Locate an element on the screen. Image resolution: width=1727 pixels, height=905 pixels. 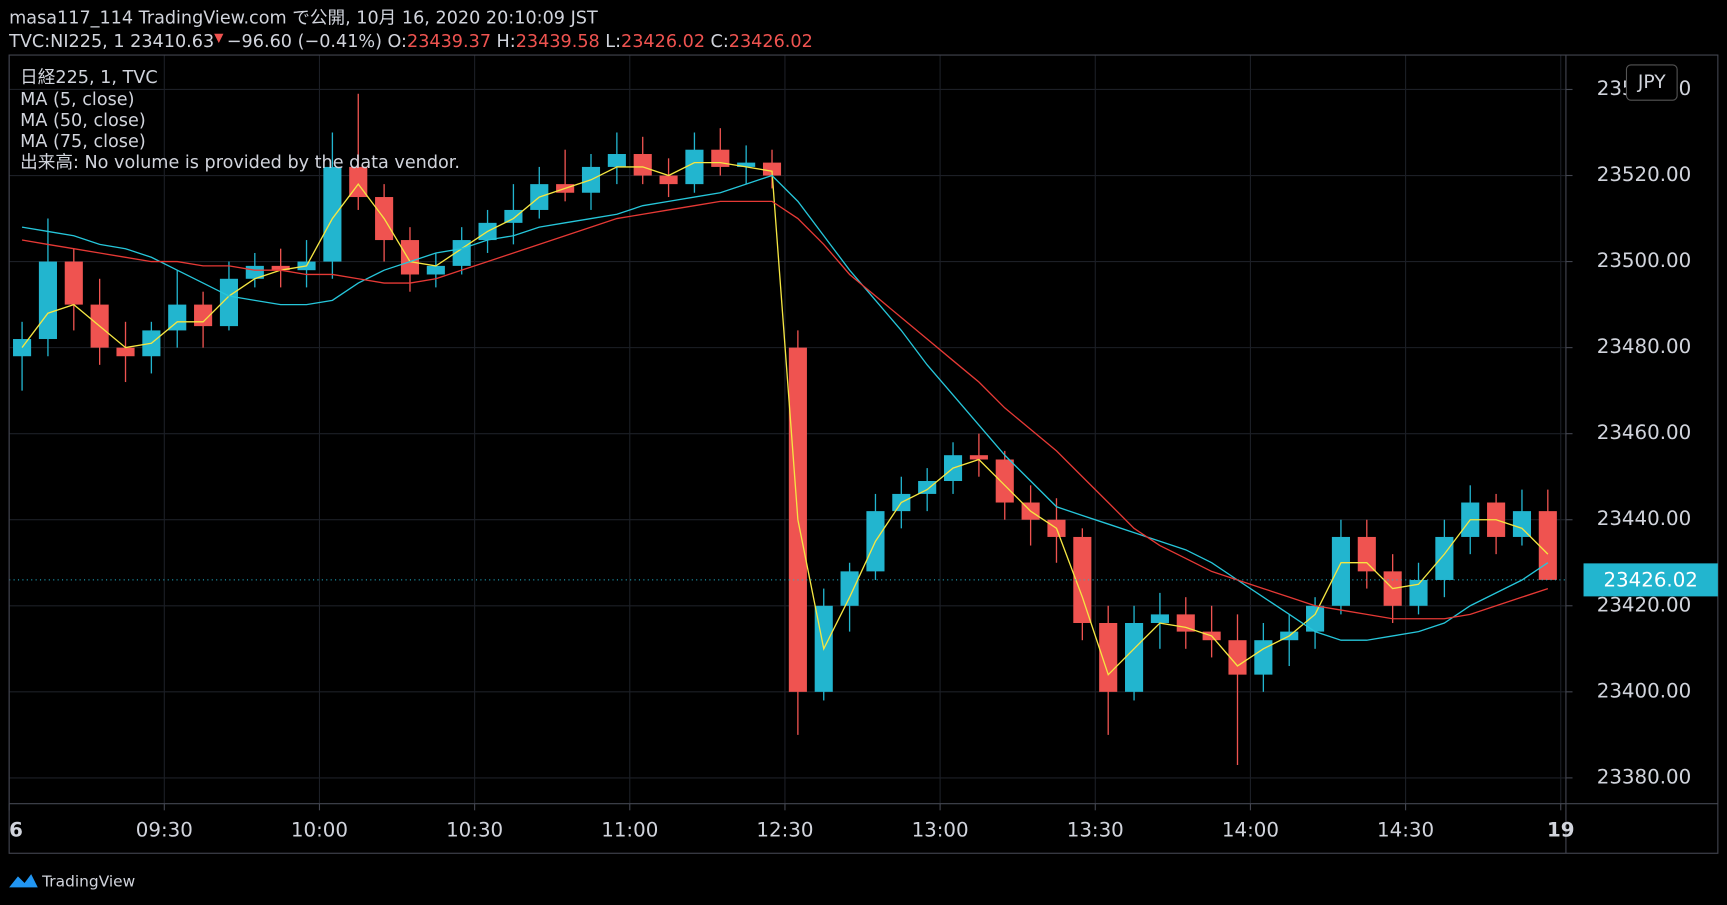
symbol: TVC:NI225, 1 23410.63 is located at coordinates (111, 42).